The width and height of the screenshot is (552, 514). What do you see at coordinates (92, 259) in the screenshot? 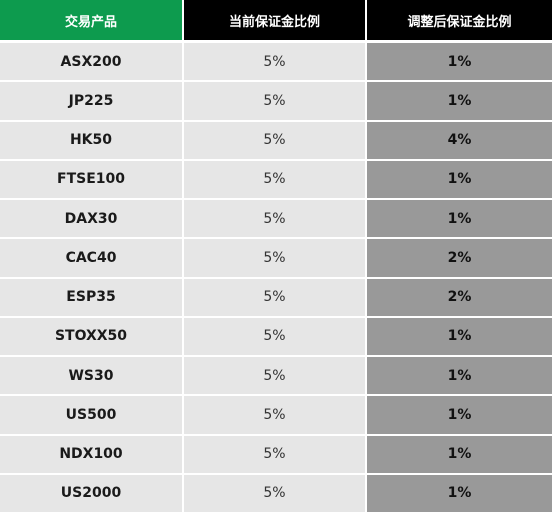
I see `product-cell: CAC40` at bounding box center [92, 259].